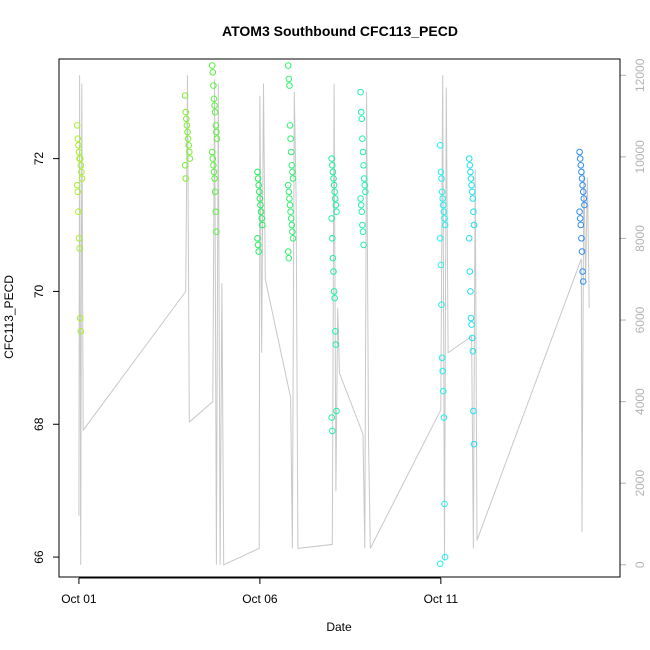 Image resolution: width=650 pixels, height=650 pixels. Describe the element at coordinates (39, 424) in the screenshot. I see `y-tick-label: 68` at that location.